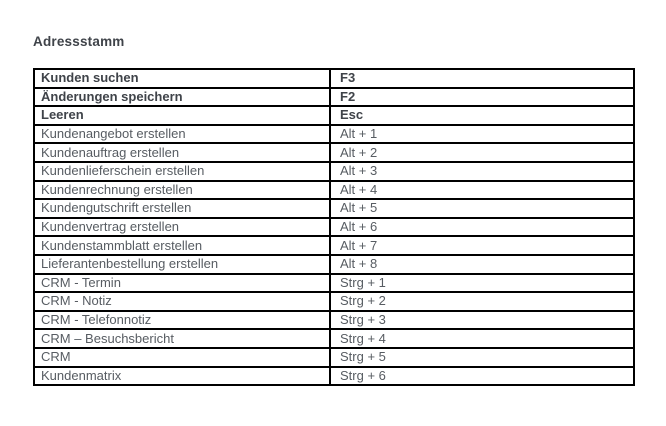  I want to click on table-row: CRM - Notiz Strg + 2, so click(334, 301).